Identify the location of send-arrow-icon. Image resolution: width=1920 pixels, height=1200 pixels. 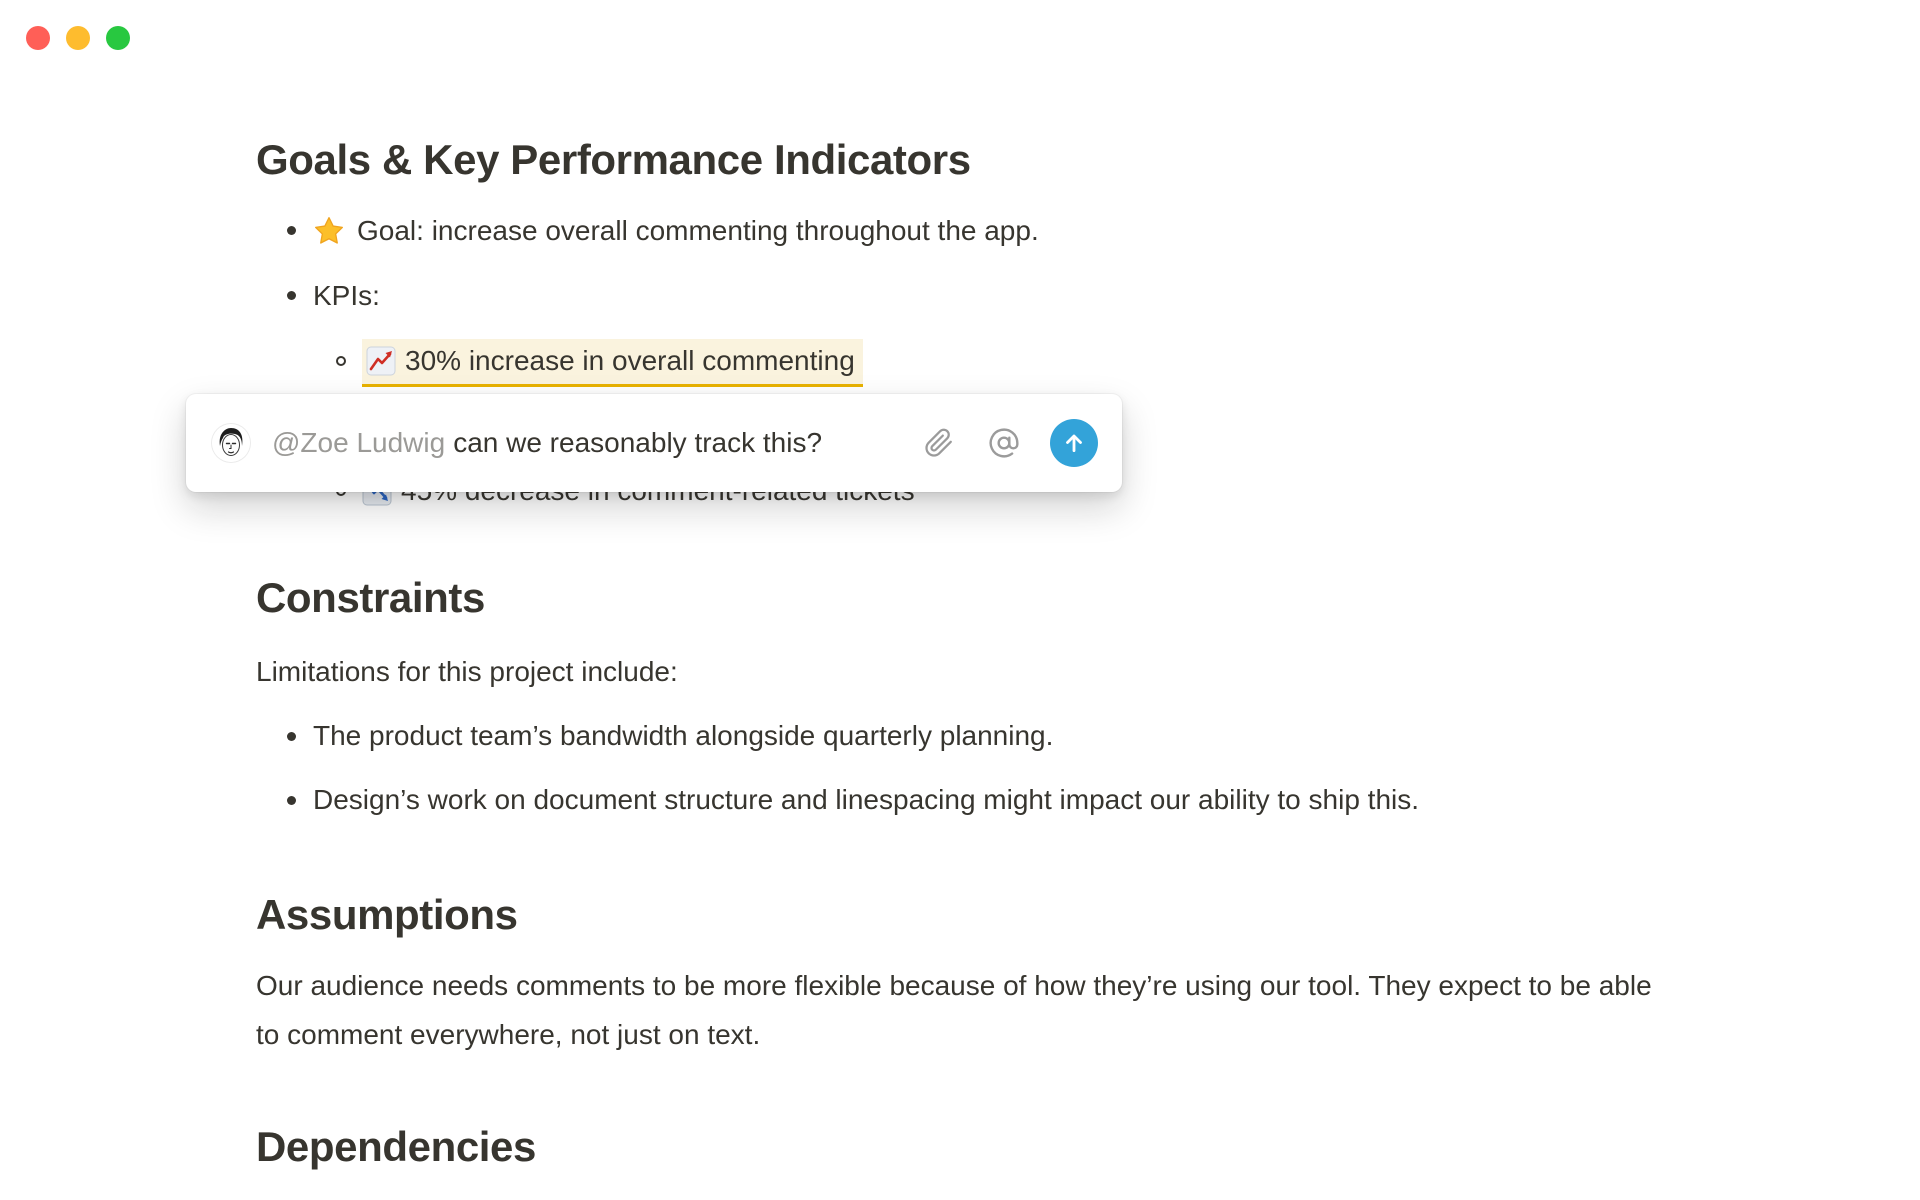
(1074, 443).